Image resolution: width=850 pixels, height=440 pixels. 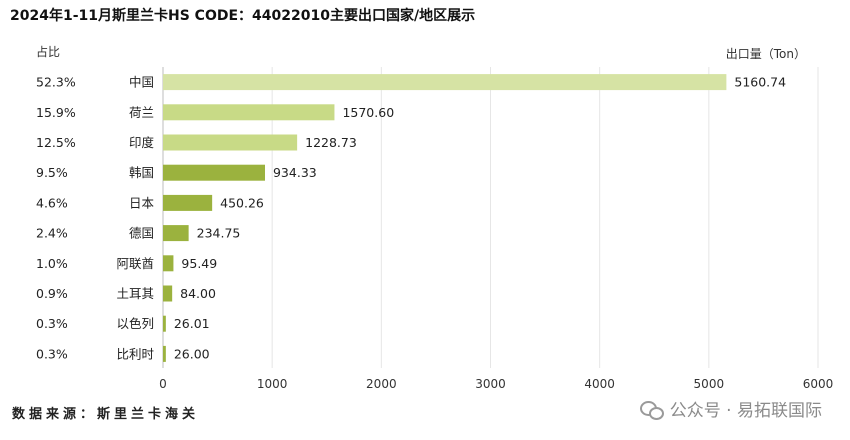 What do you see at coordinates (141, 172) in the screenshot?
I see `category-label: 韩国` at bounding box center [141, 172].